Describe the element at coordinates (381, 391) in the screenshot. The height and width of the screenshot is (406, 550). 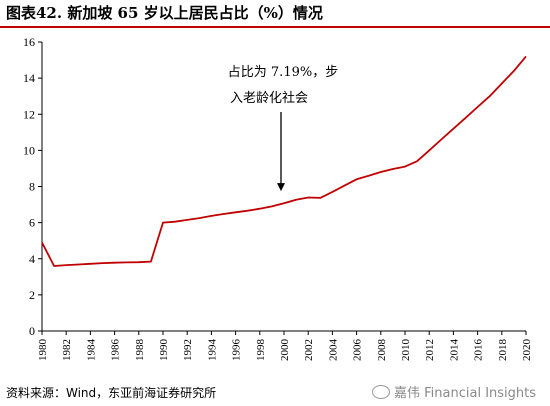
I see `wechat-icon` at that location.